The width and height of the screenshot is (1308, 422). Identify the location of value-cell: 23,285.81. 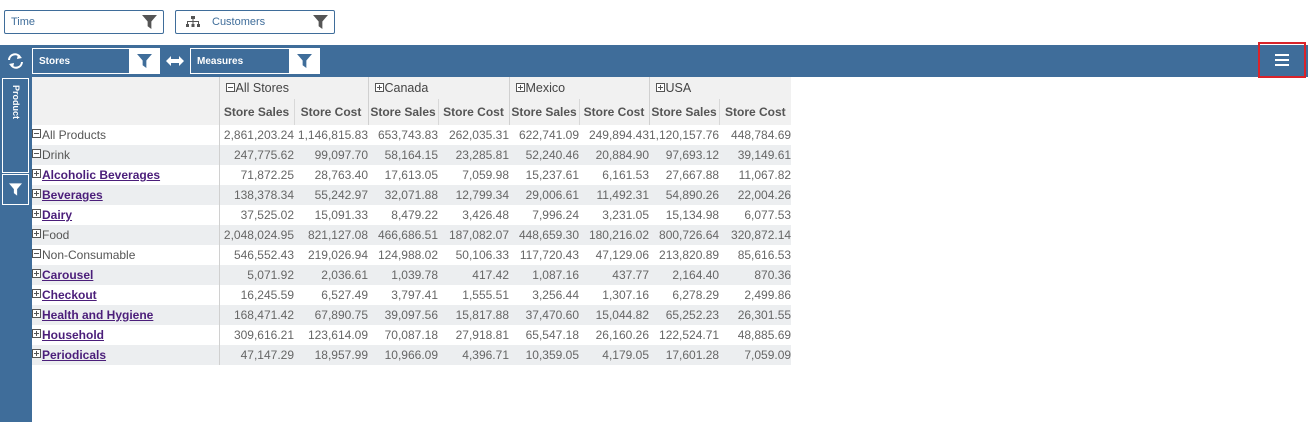
(473, 155).